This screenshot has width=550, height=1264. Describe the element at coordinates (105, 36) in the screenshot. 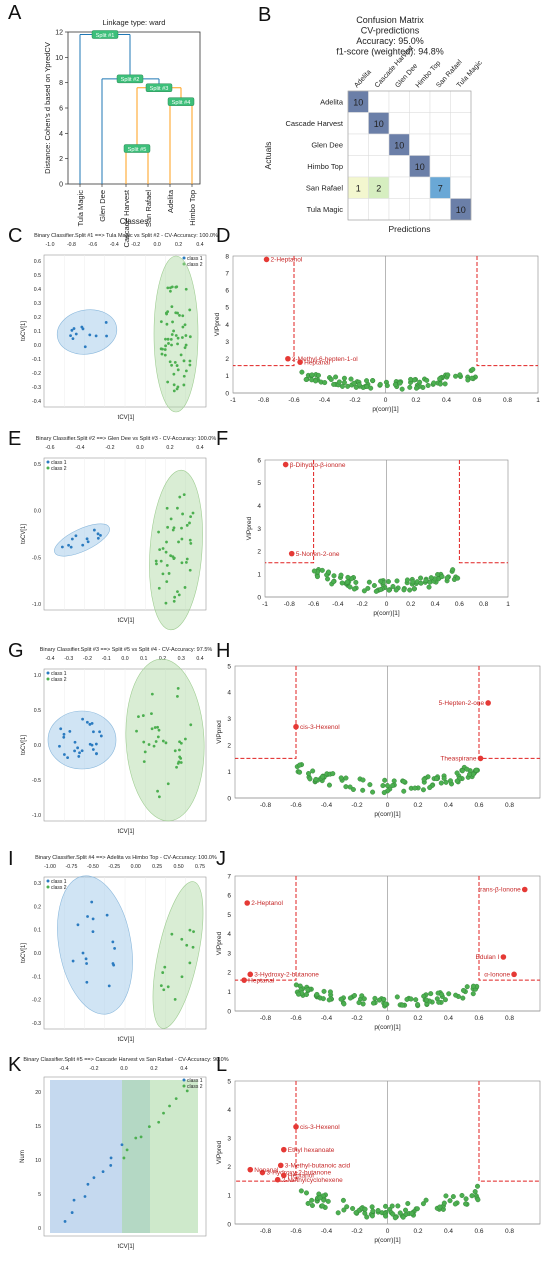

I see `split-badge-label: Split #1` at that location.